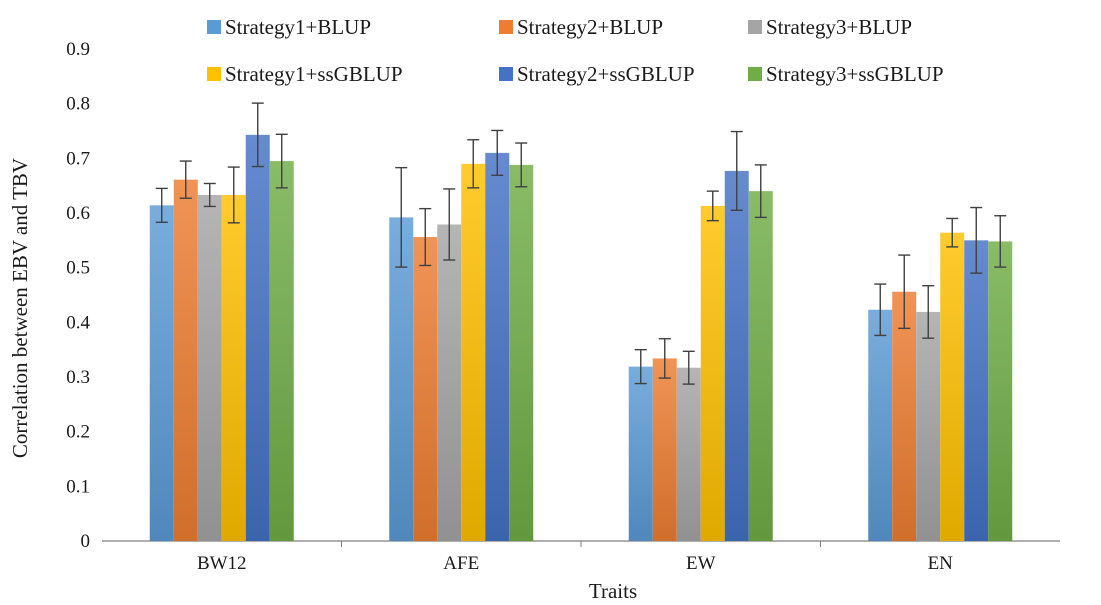 This screenshot has height=605, width=1101. I want to click on y-tick-label: 0.4, so click(78, 322).